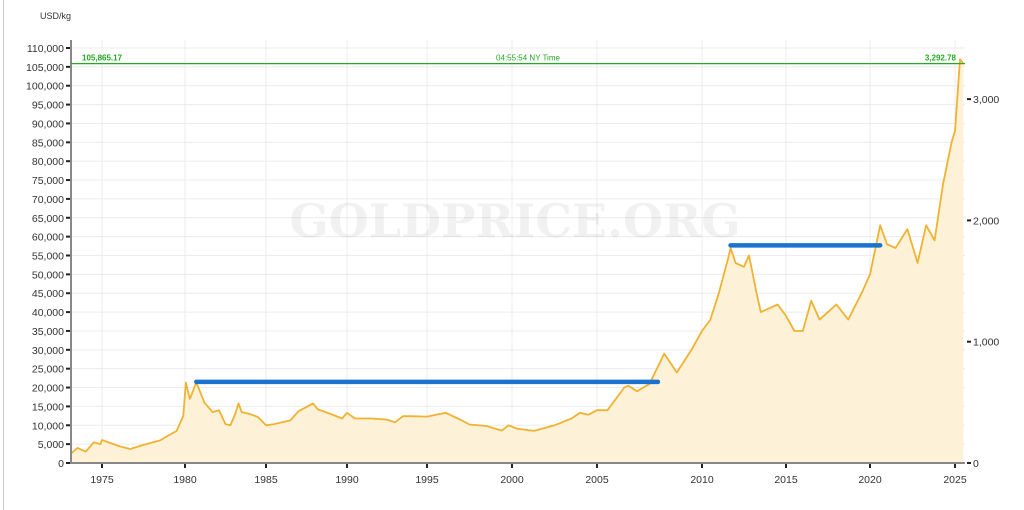  Describe the element at coordinates (427, 480) in the screenshot. I see `x-tick-label: 1995` at that location.